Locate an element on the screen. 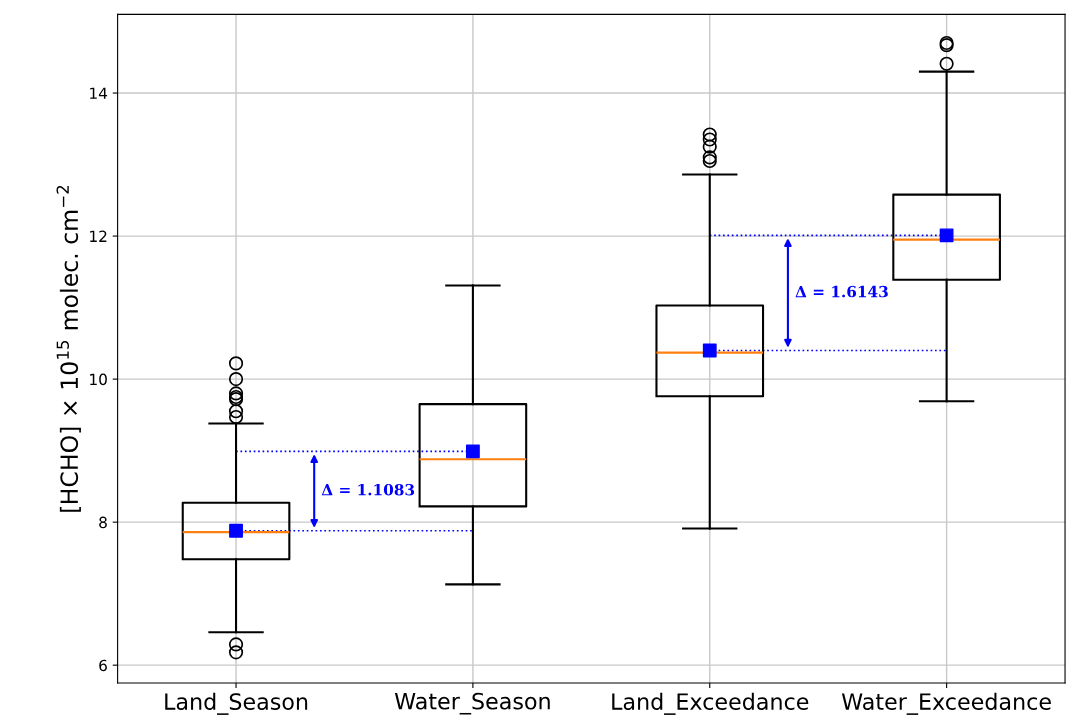 This screenshot has width=1089, height=719. annotation: Δ = 1.1083 is located at coordinates (368, 489).